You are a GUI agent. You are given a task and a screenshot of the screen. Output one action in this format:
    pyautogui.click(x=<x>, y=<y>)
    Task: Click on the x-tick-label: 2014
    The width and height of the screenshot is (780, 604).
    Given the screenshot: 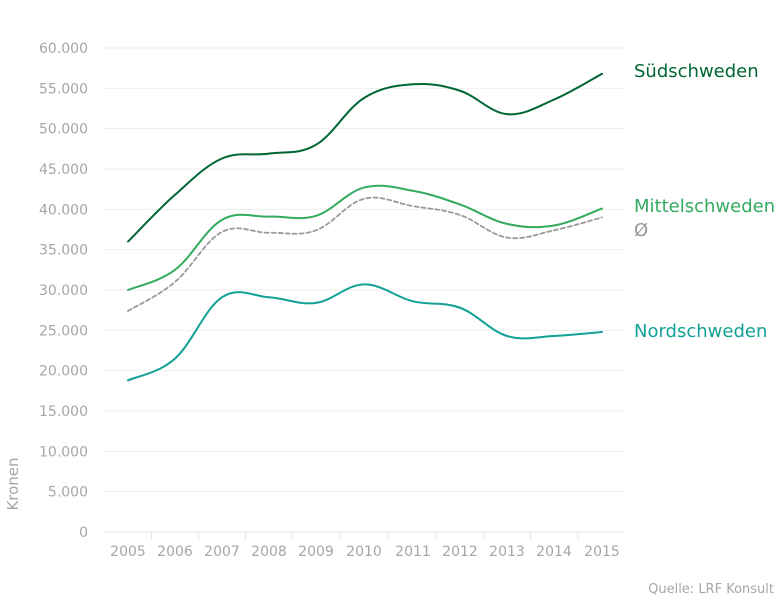 What is the action you would take?
    pyautogui.click(x=554, y=552)
    